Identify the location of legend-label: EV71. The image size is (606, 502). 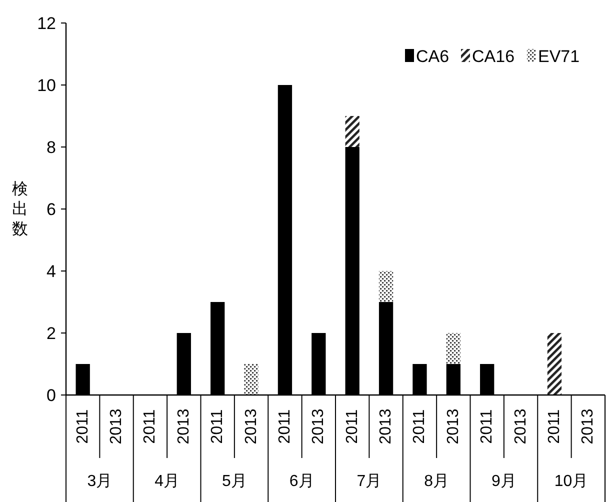
(559, 56).